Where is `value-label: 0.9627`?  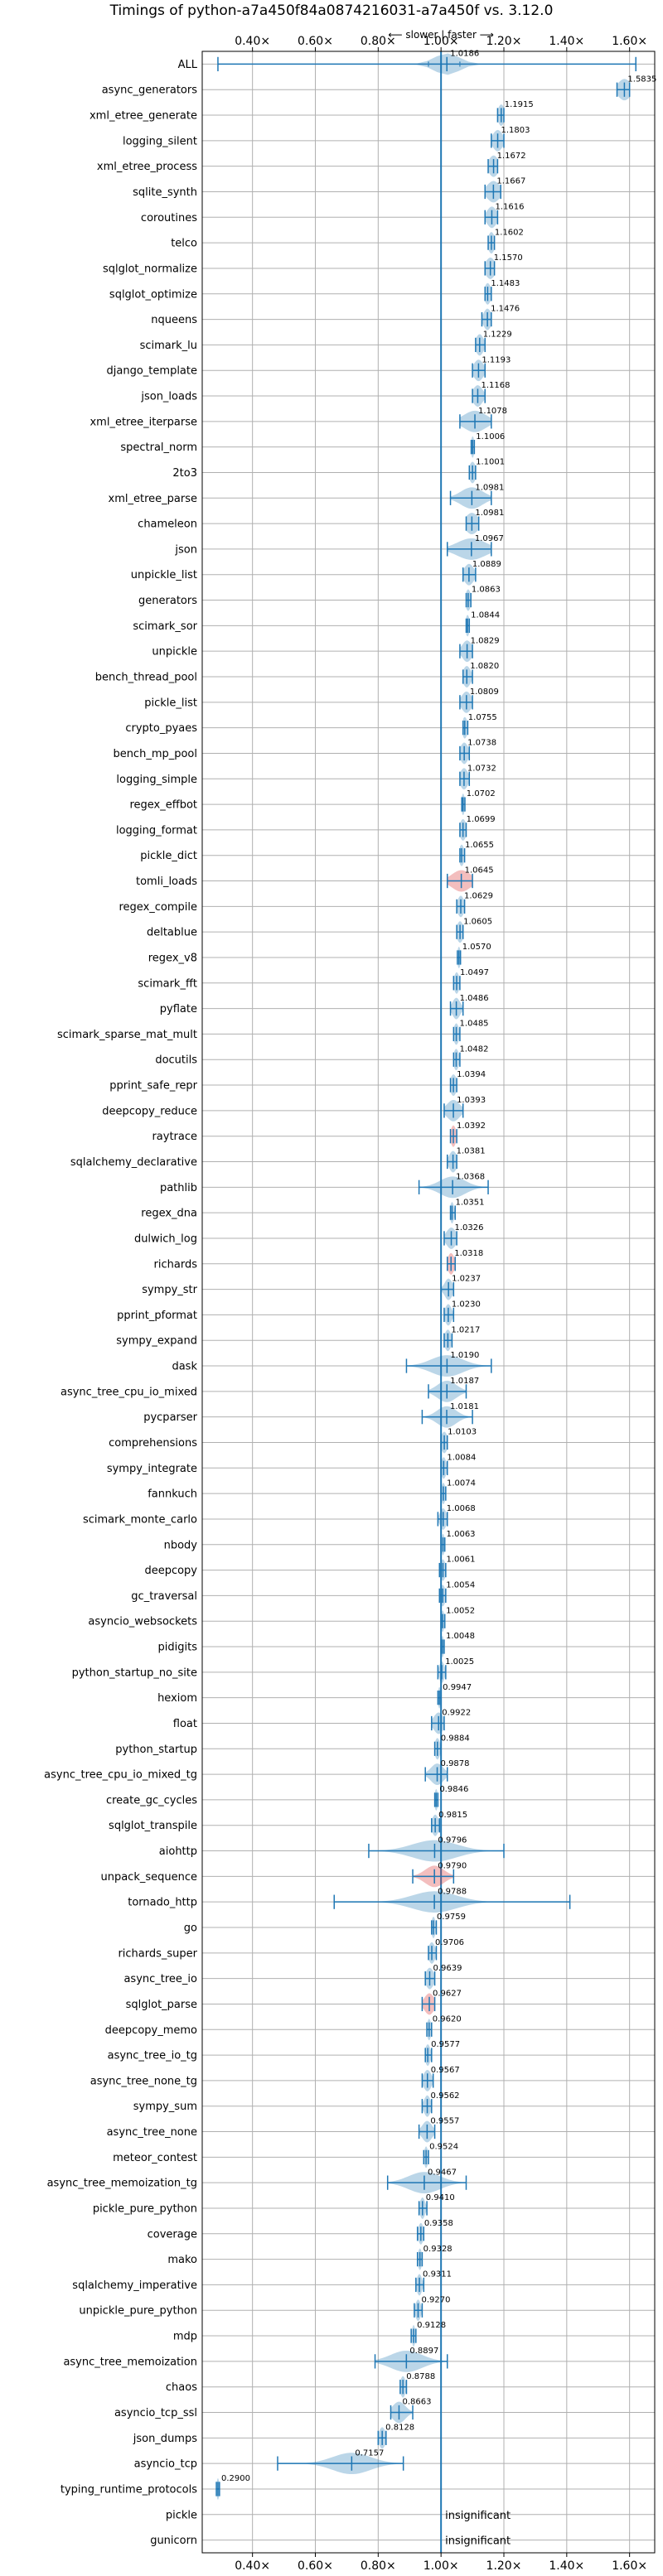
value-label: 0.9627 is located at coordinates (447, 1995).